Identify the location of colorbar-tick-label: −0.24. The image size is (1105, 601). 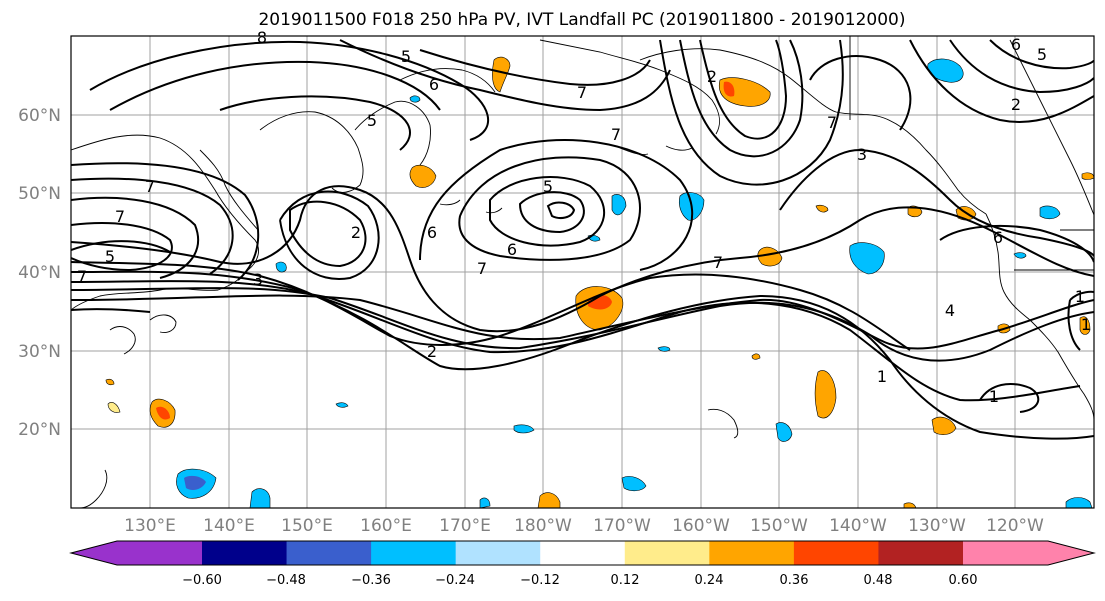
(455, 580).